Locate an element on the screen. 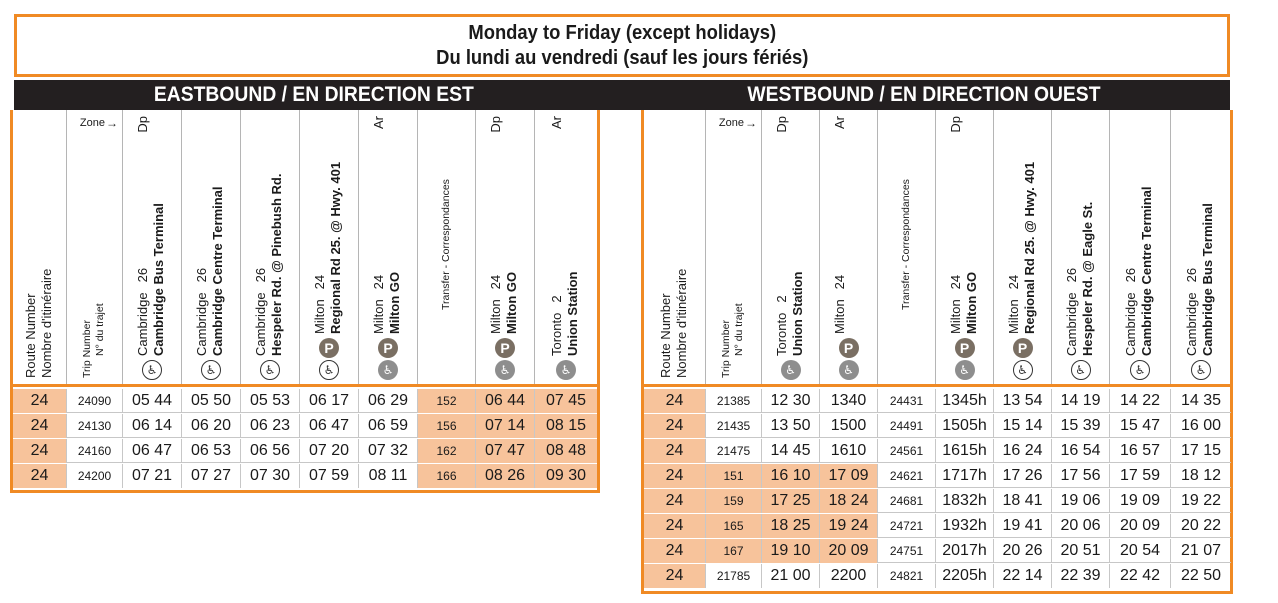 The width and height of the screenshot is (1278, 603). time-cell: 16 10 is located at coordinates (791, 476).